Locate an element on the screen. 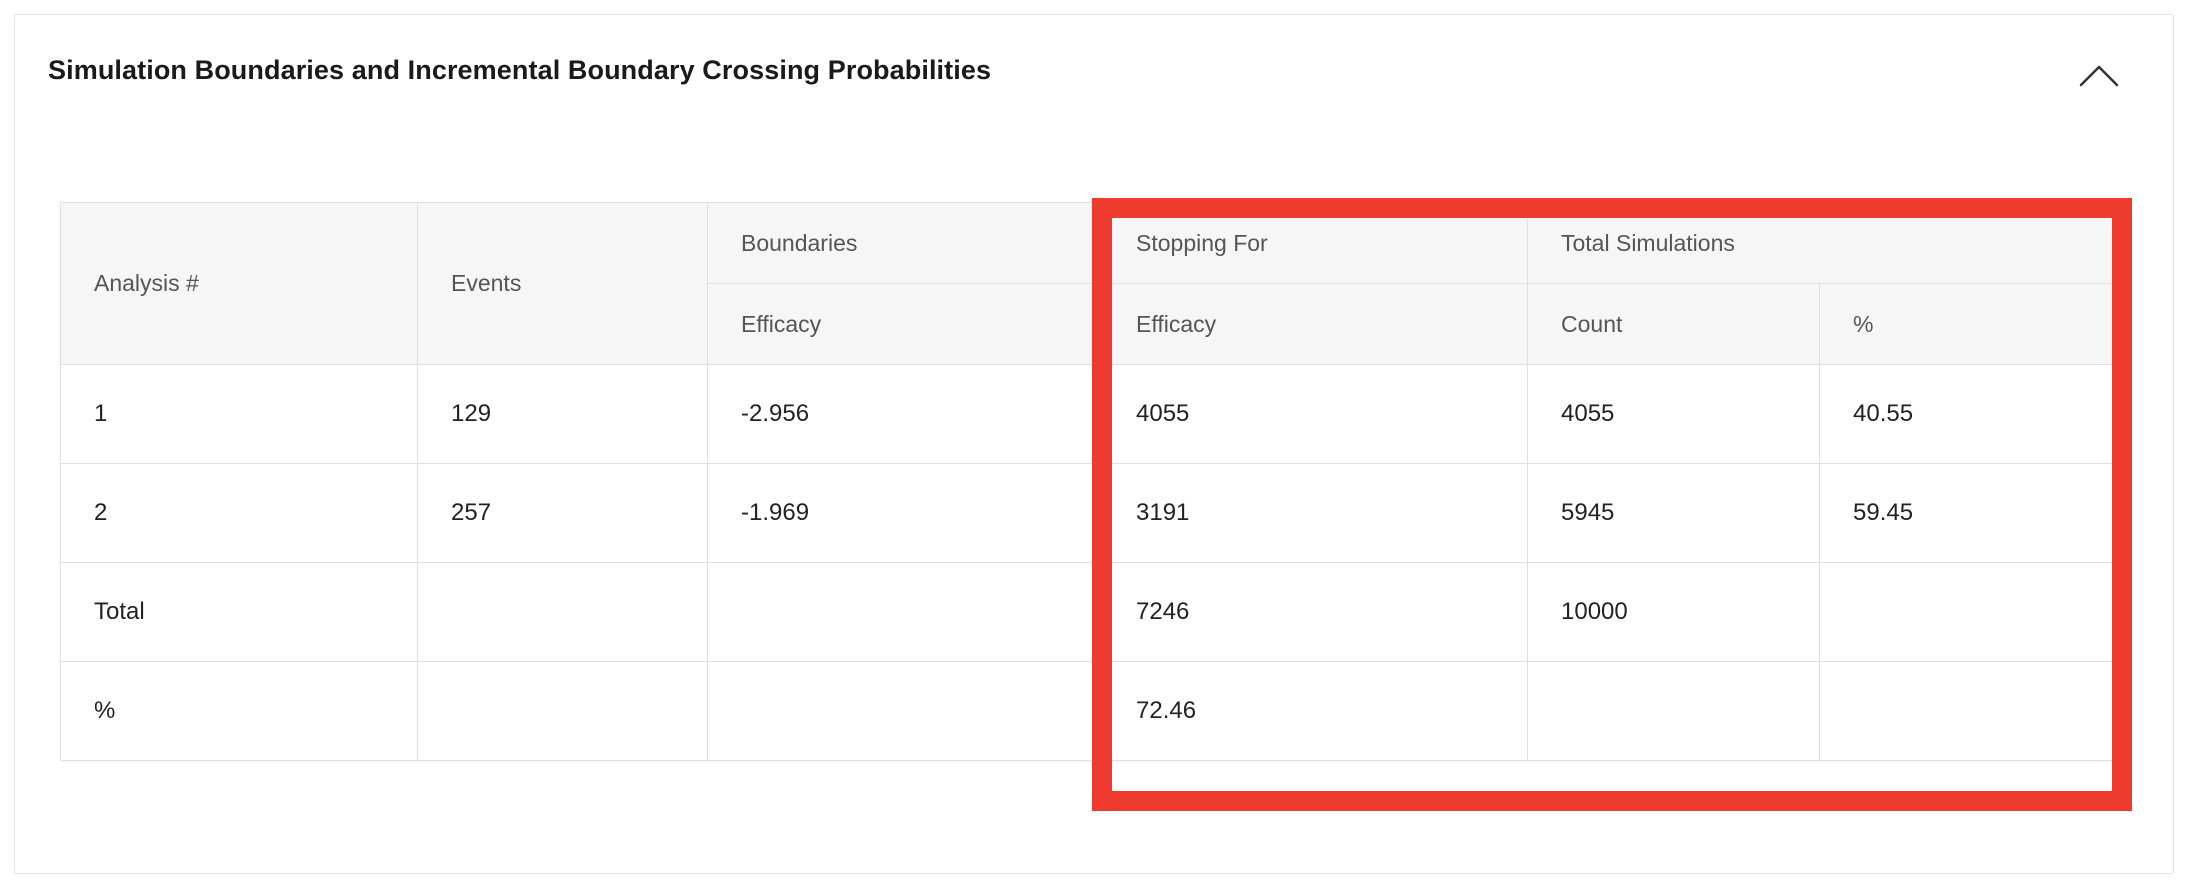 This screenshot has width=2186, height=886. cell-stopping-efficacy: 72.46 is located at coordinates (1315, 711).